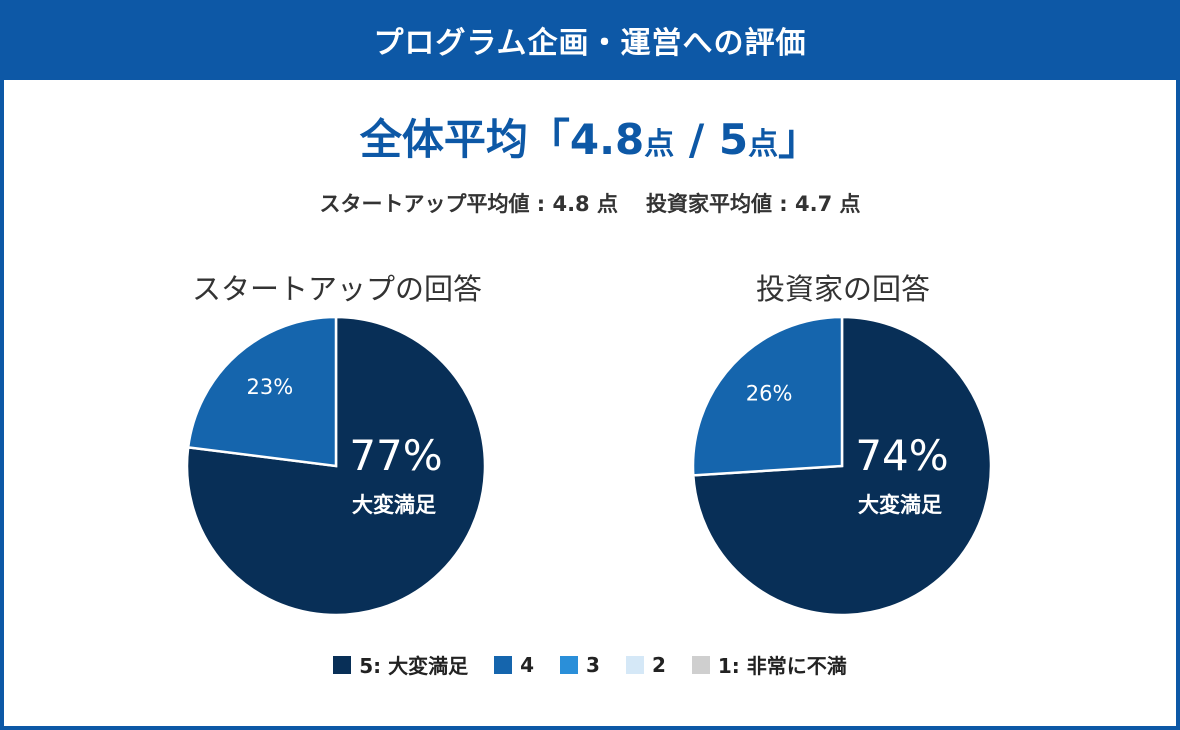  What do you see at coordinates (394, 505) in the screenshot?
I see `startup-main-sub-label: 大変満足` at bounding box center [394, 505].